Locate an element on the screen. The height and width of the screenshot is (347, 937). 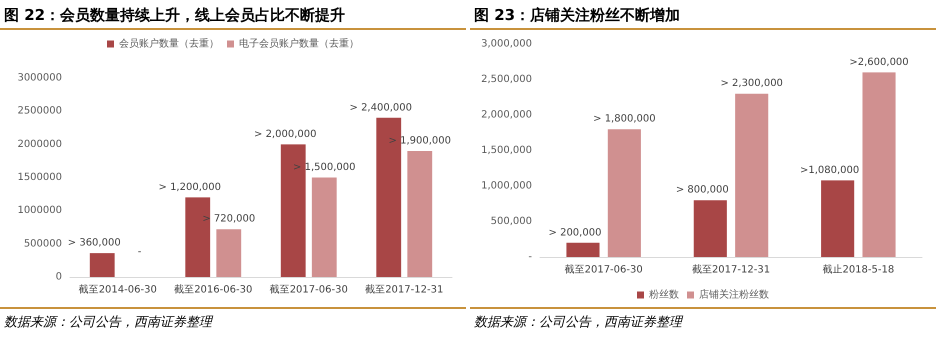
y-tick-label: 2500000 is located at coordinates (39, 111).